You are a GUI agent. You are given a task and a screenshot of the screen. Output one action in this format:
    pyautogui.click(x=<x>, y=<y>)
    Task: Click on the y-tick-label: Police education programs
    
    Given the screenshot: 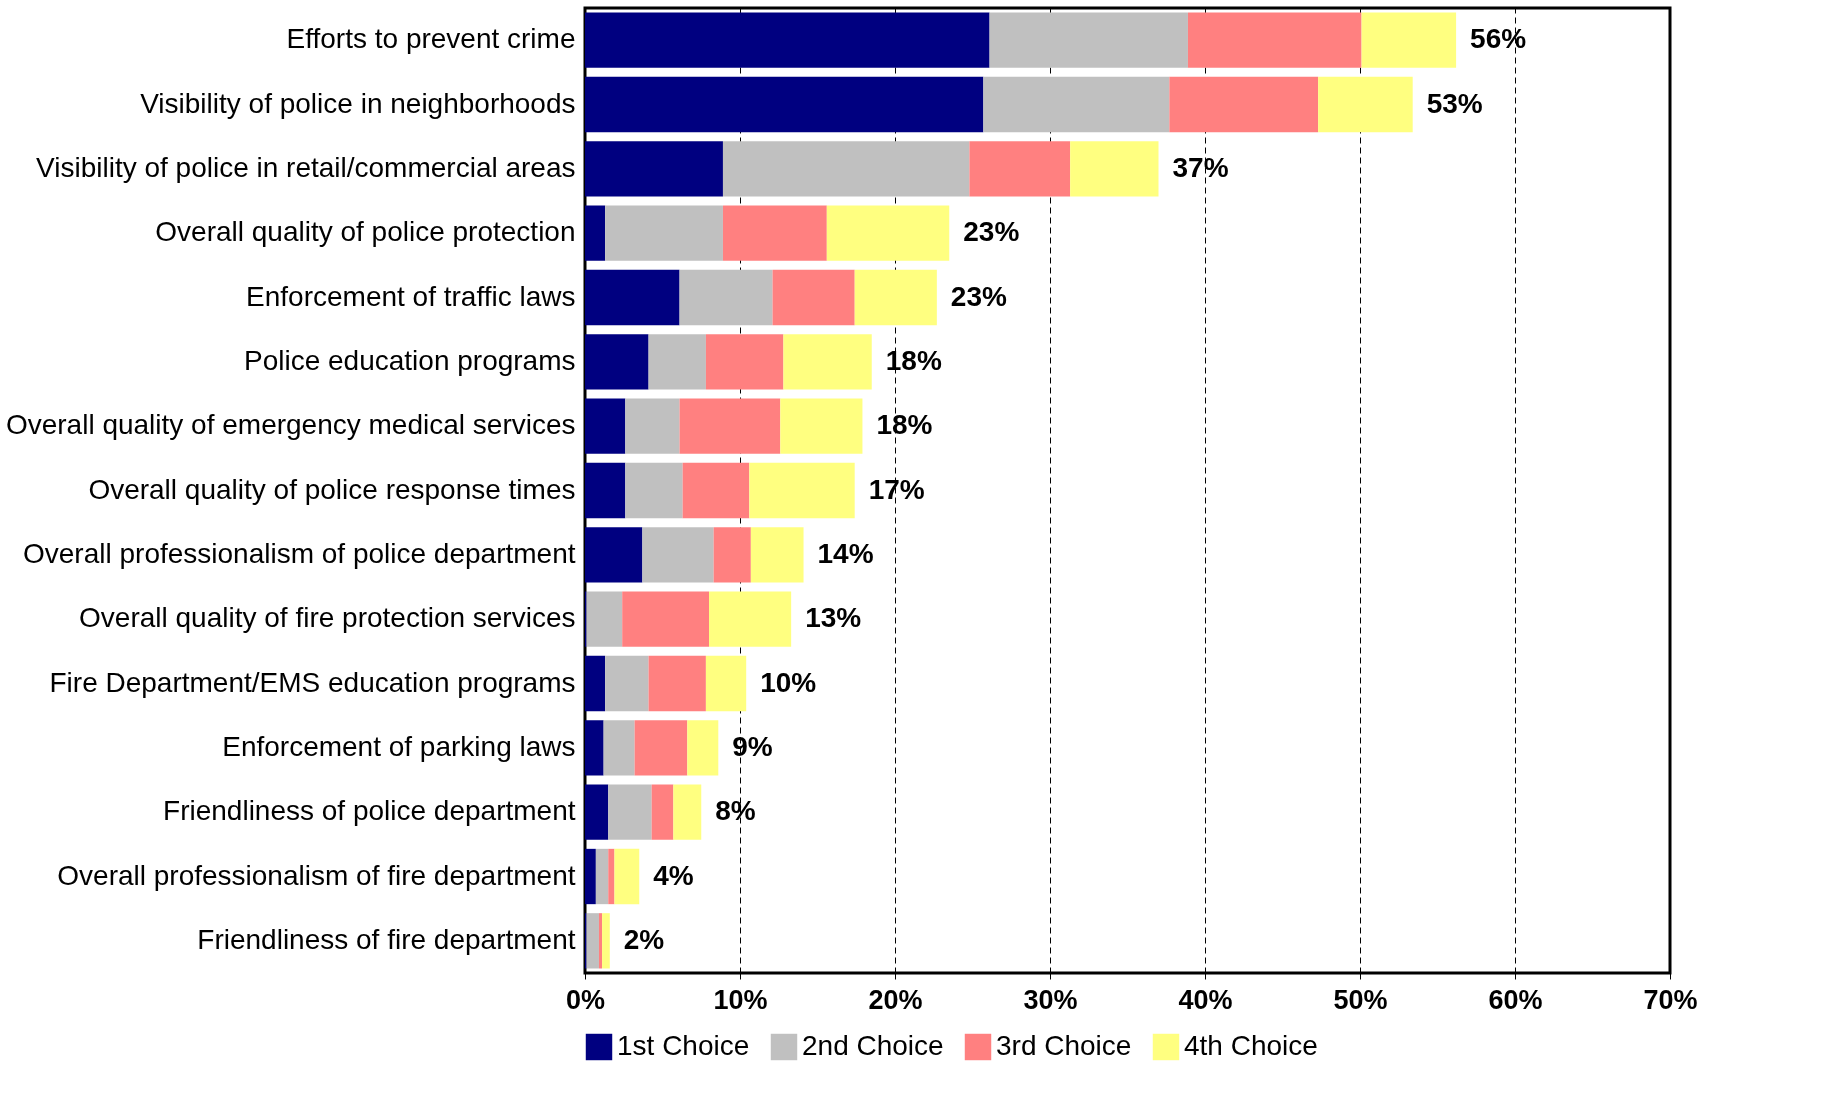 What is the action you would take?
    pyautogui.click(x=409, y=360)
    